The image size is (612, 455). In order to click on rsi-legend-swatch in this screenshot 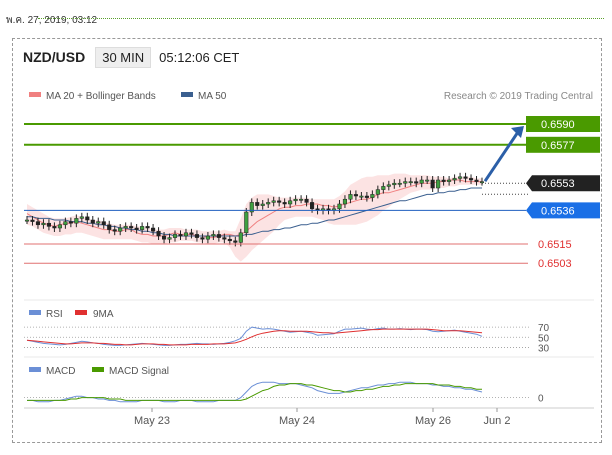, I will do `click(35, 312)`.